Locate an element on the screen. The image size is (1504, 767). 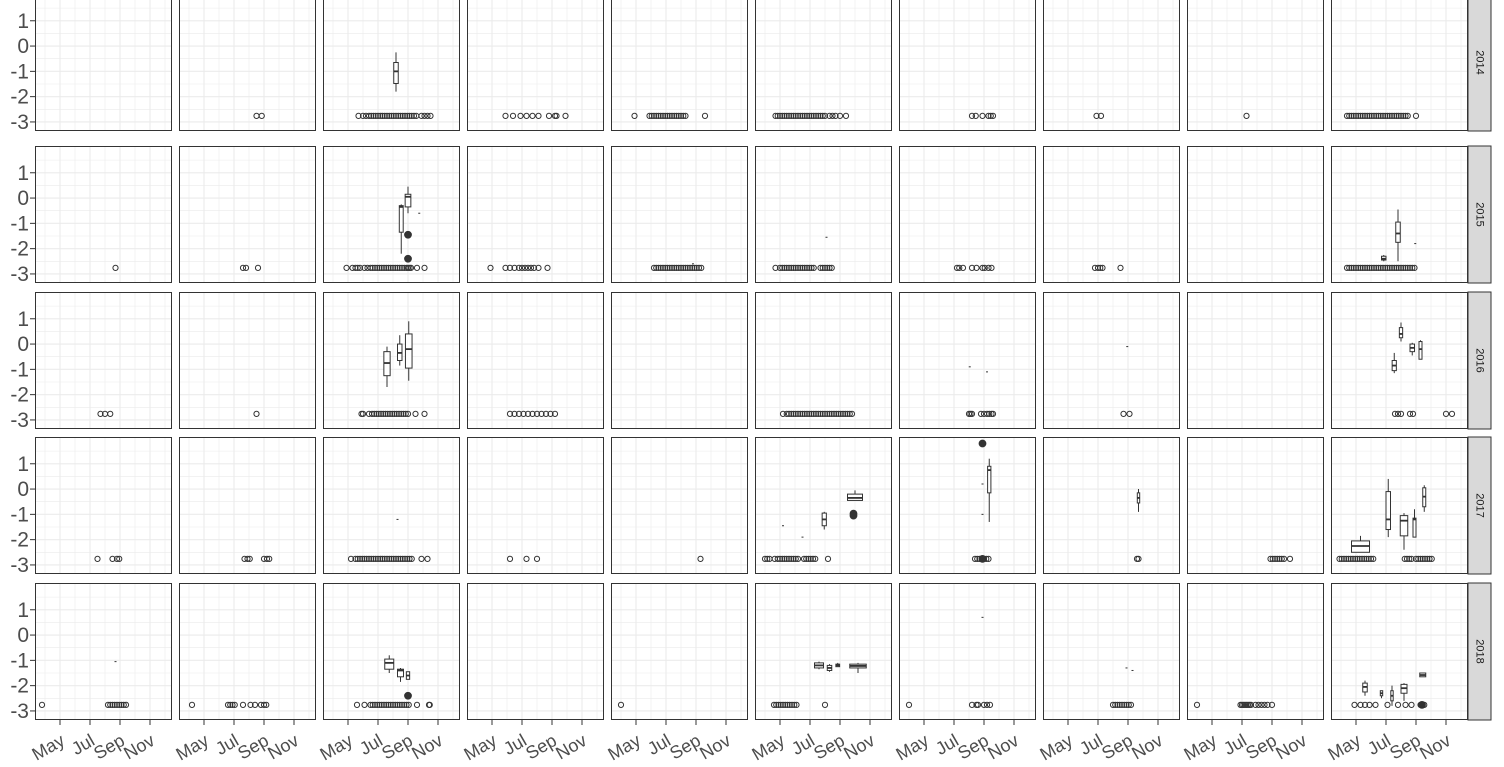
strip-label-year: 2017 is located at coordinates (1480, 505).